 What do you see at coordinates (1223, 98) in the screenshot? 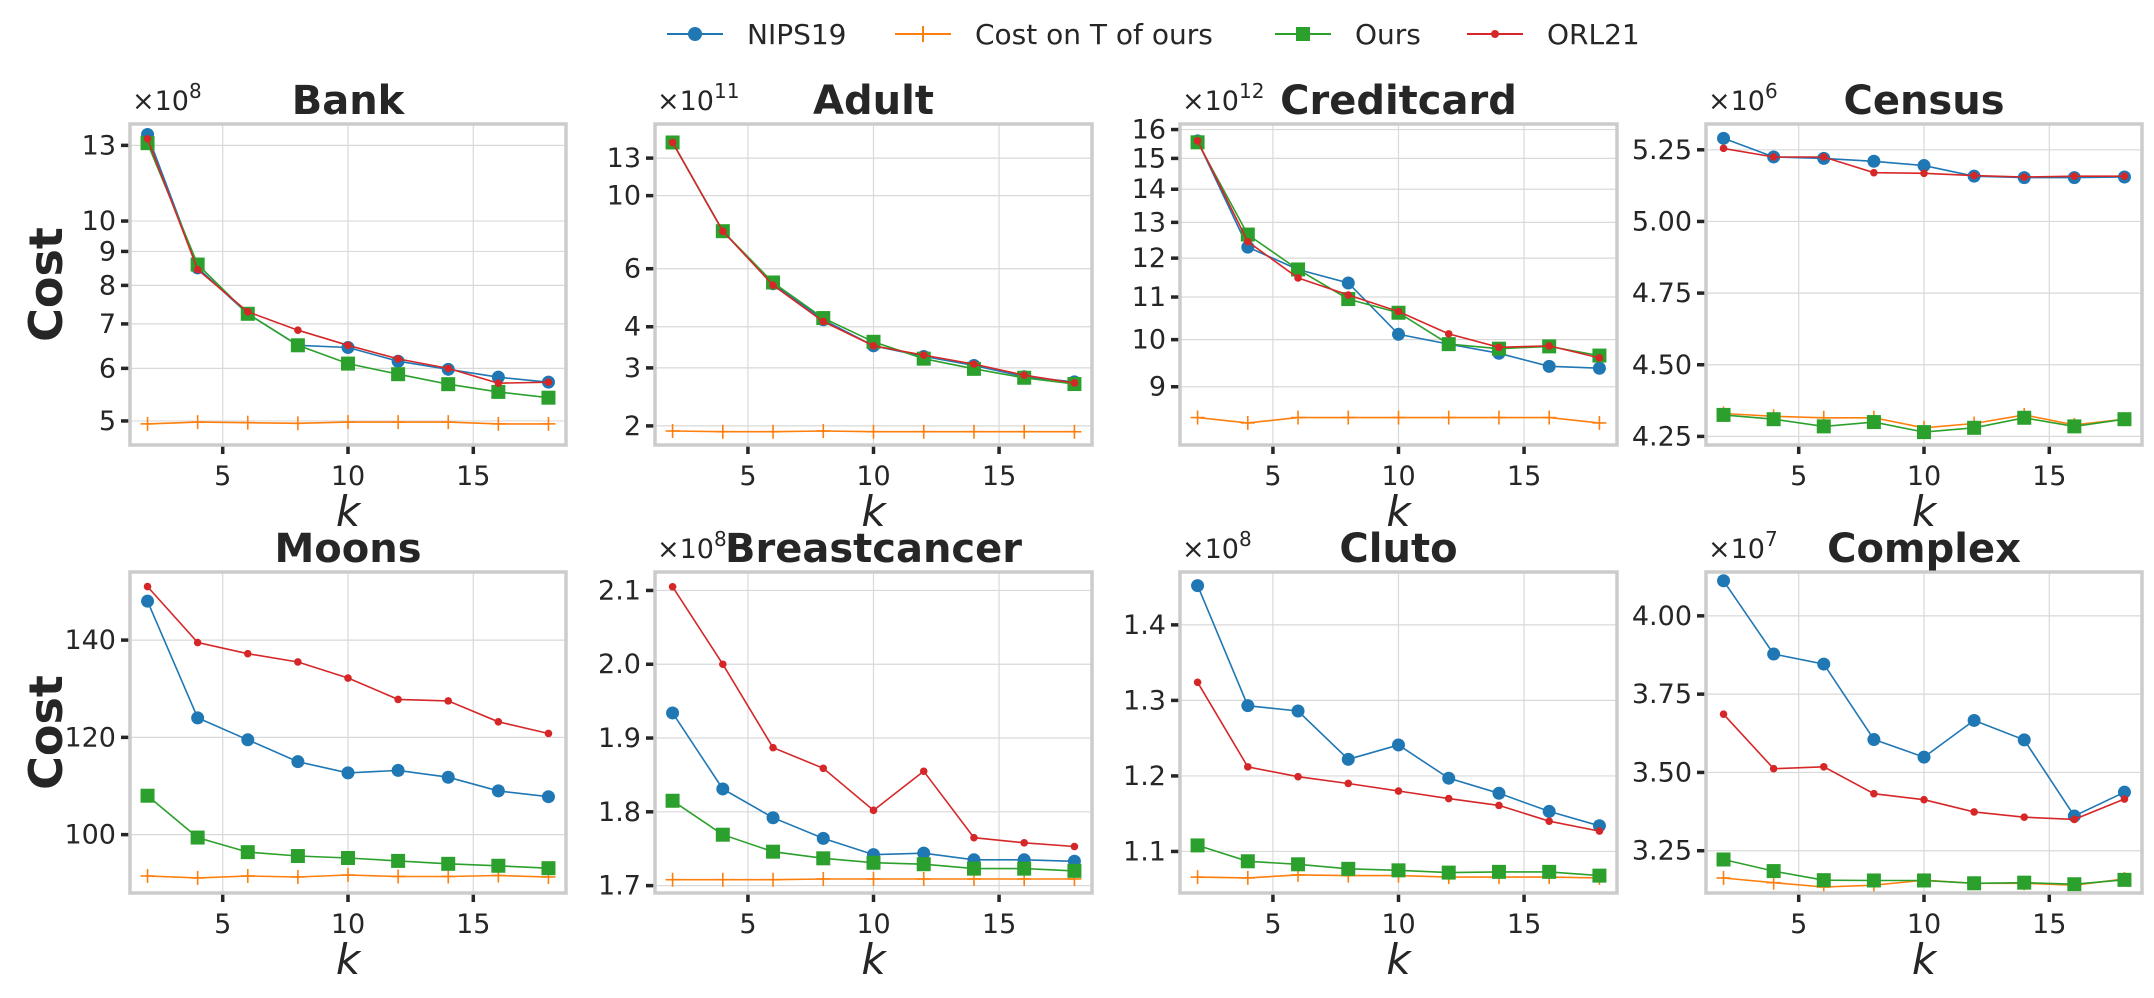
I see `axis-multiplier: ×10¹²` at bounding box center [1223, 98].